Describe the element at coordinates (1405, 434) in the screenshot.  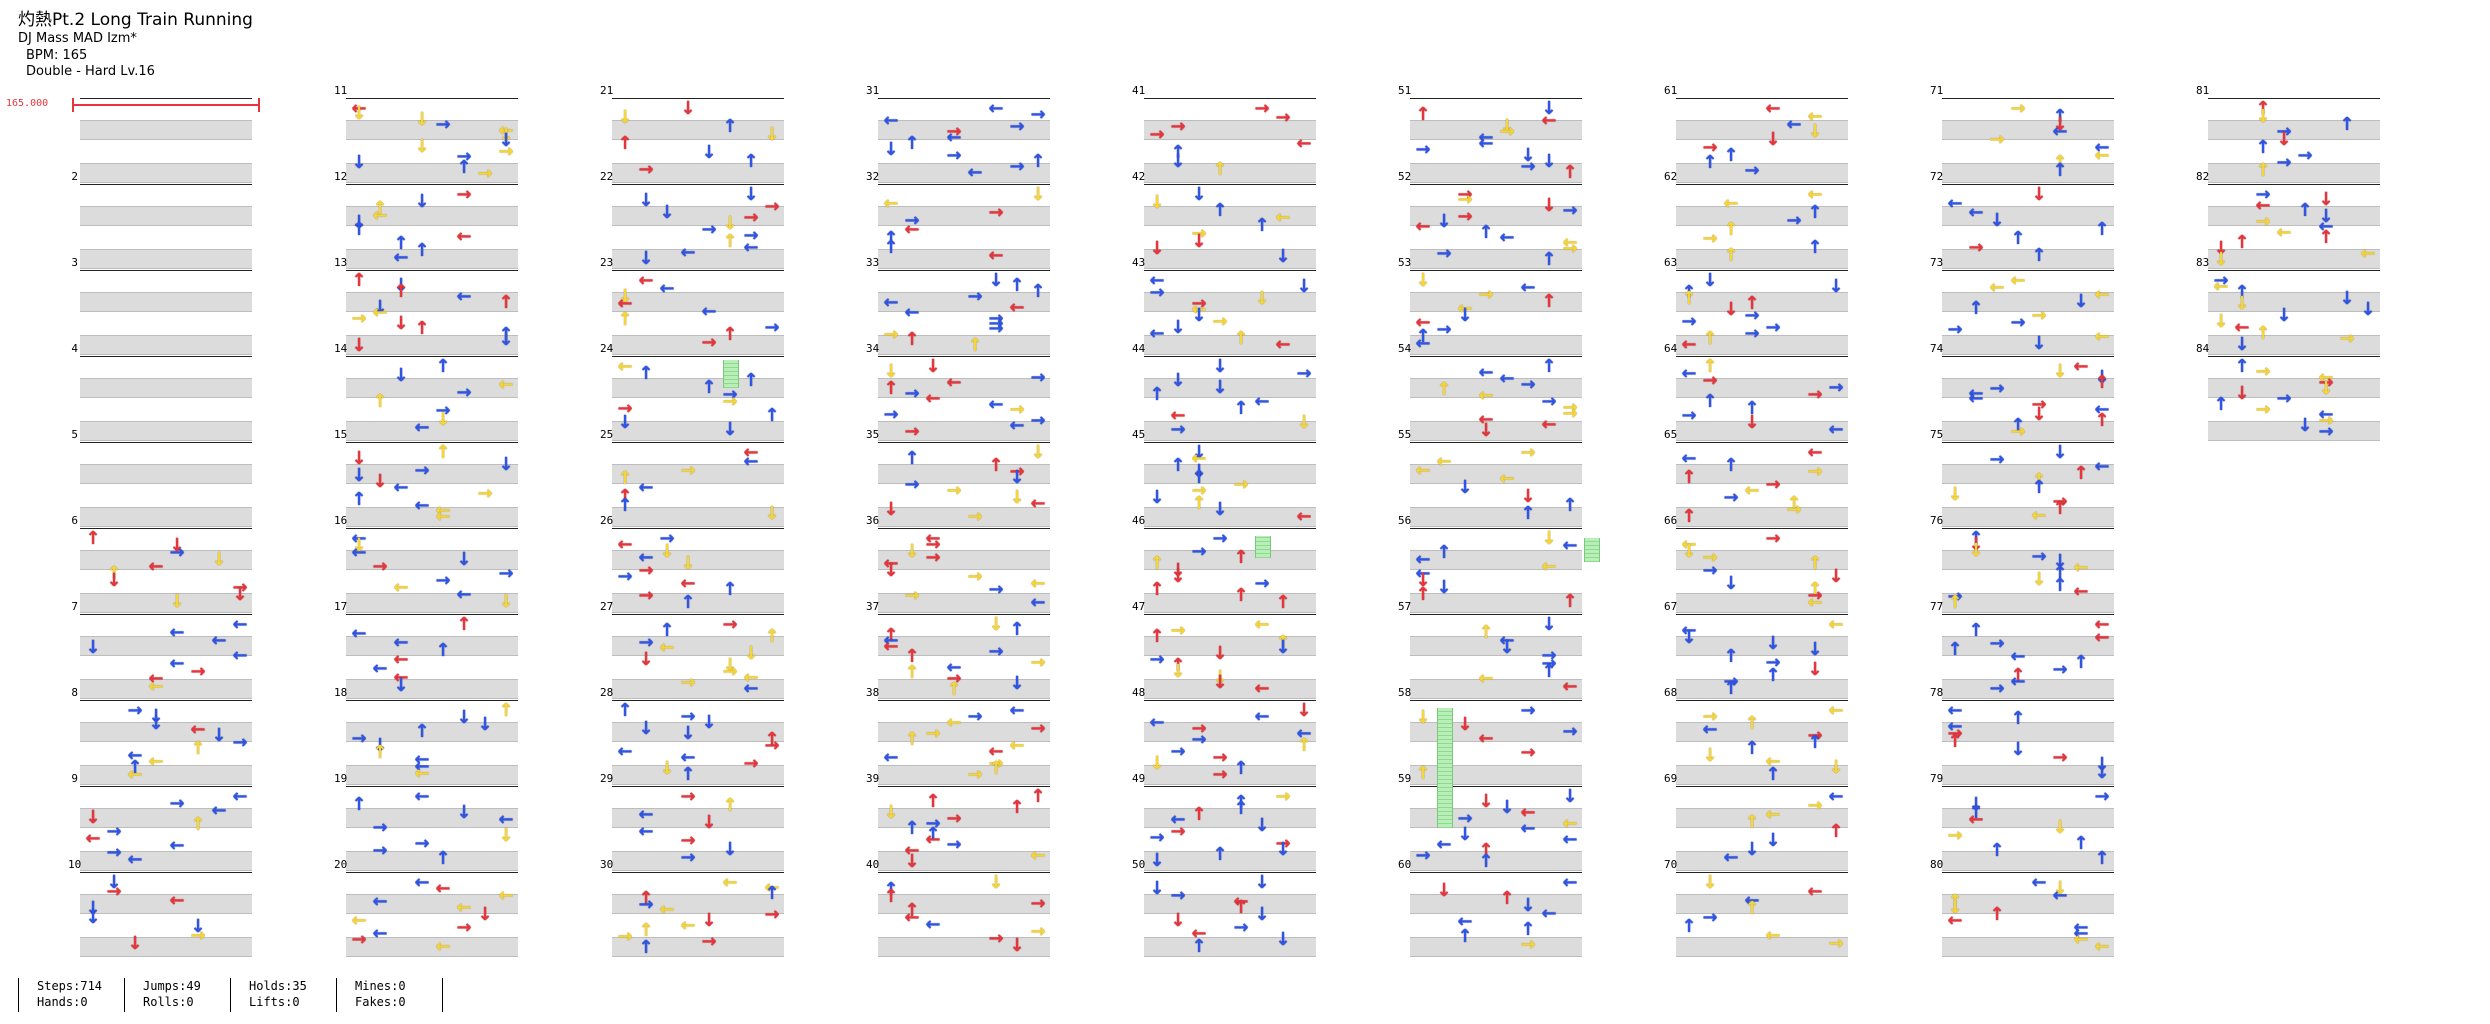
I see `measure-number: 55` at that location.